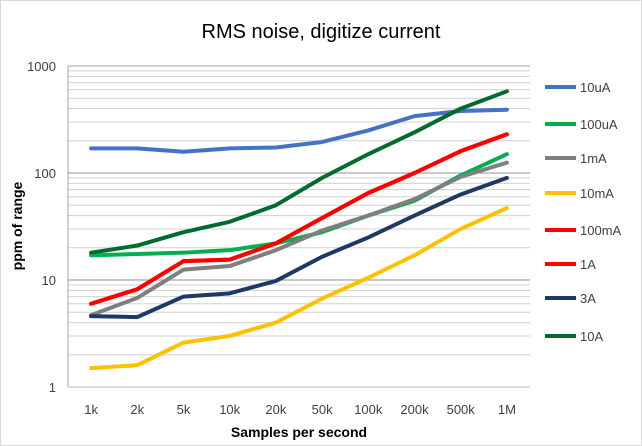 Image resolution: width=642 pixels, height=446 pixels. I want to click on series-line-10uA, so click(299, 130).